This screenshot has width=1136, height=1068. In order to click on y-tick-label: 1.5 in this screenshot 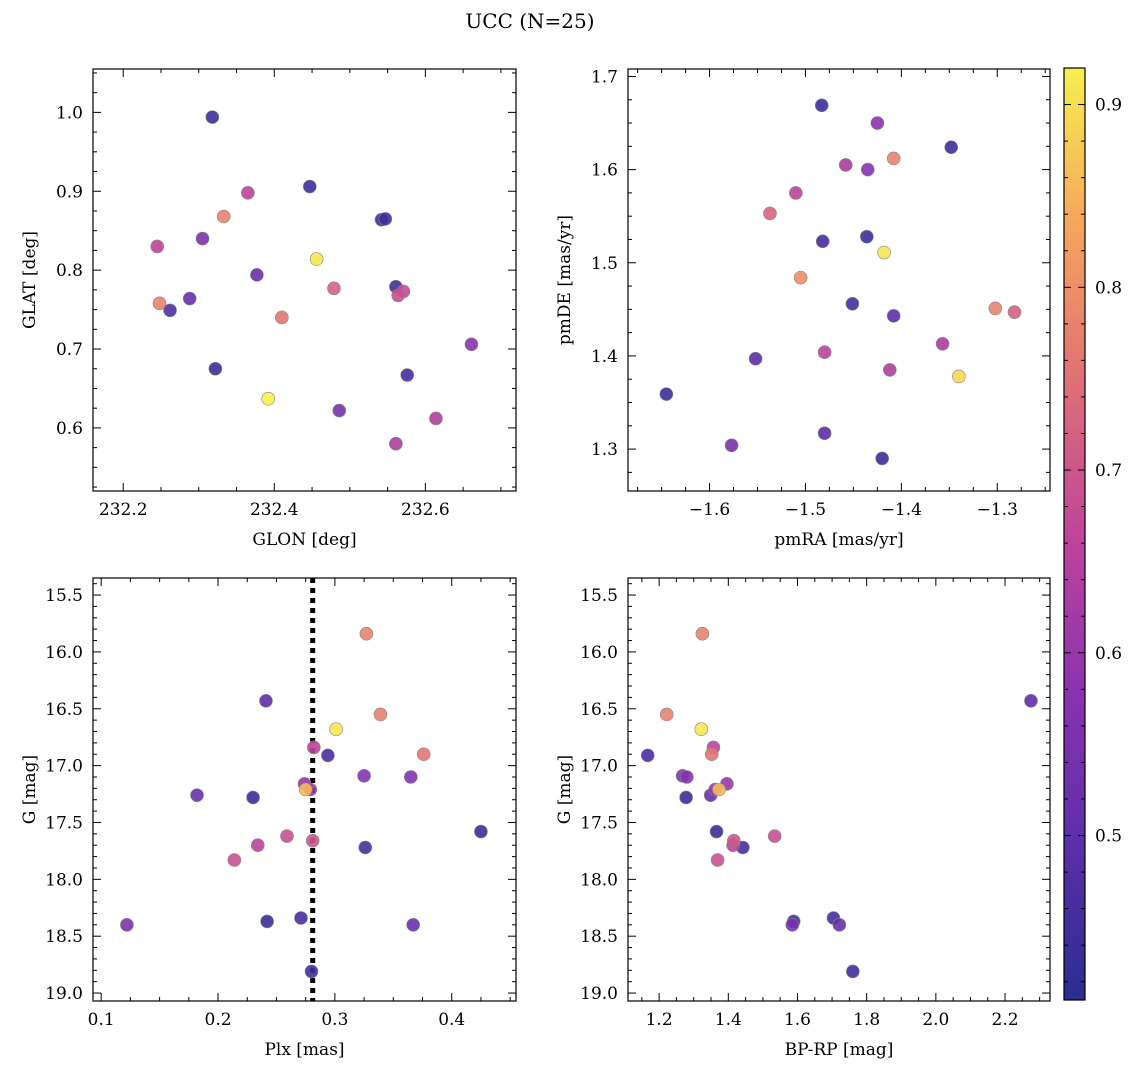, I will do `click(604, 264)`.